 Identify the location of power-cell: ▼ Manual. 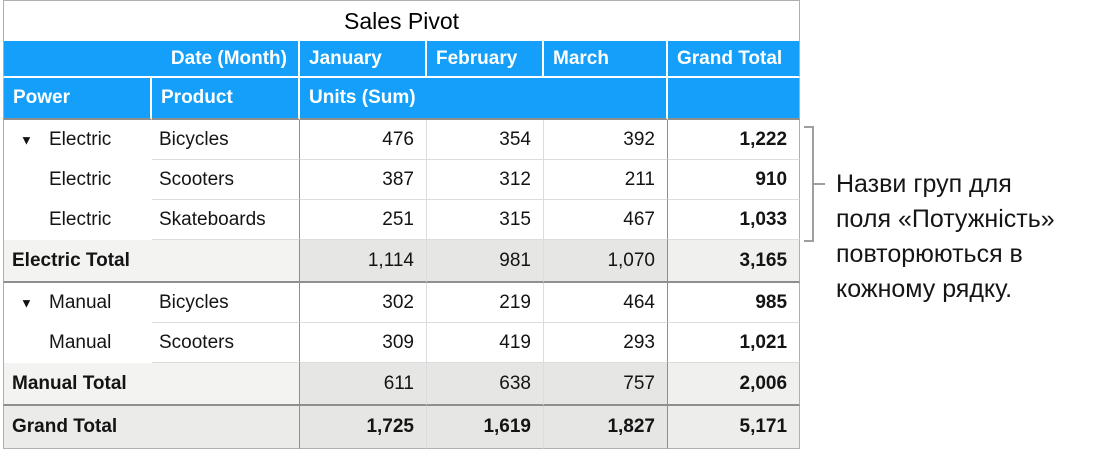
(77, 303).